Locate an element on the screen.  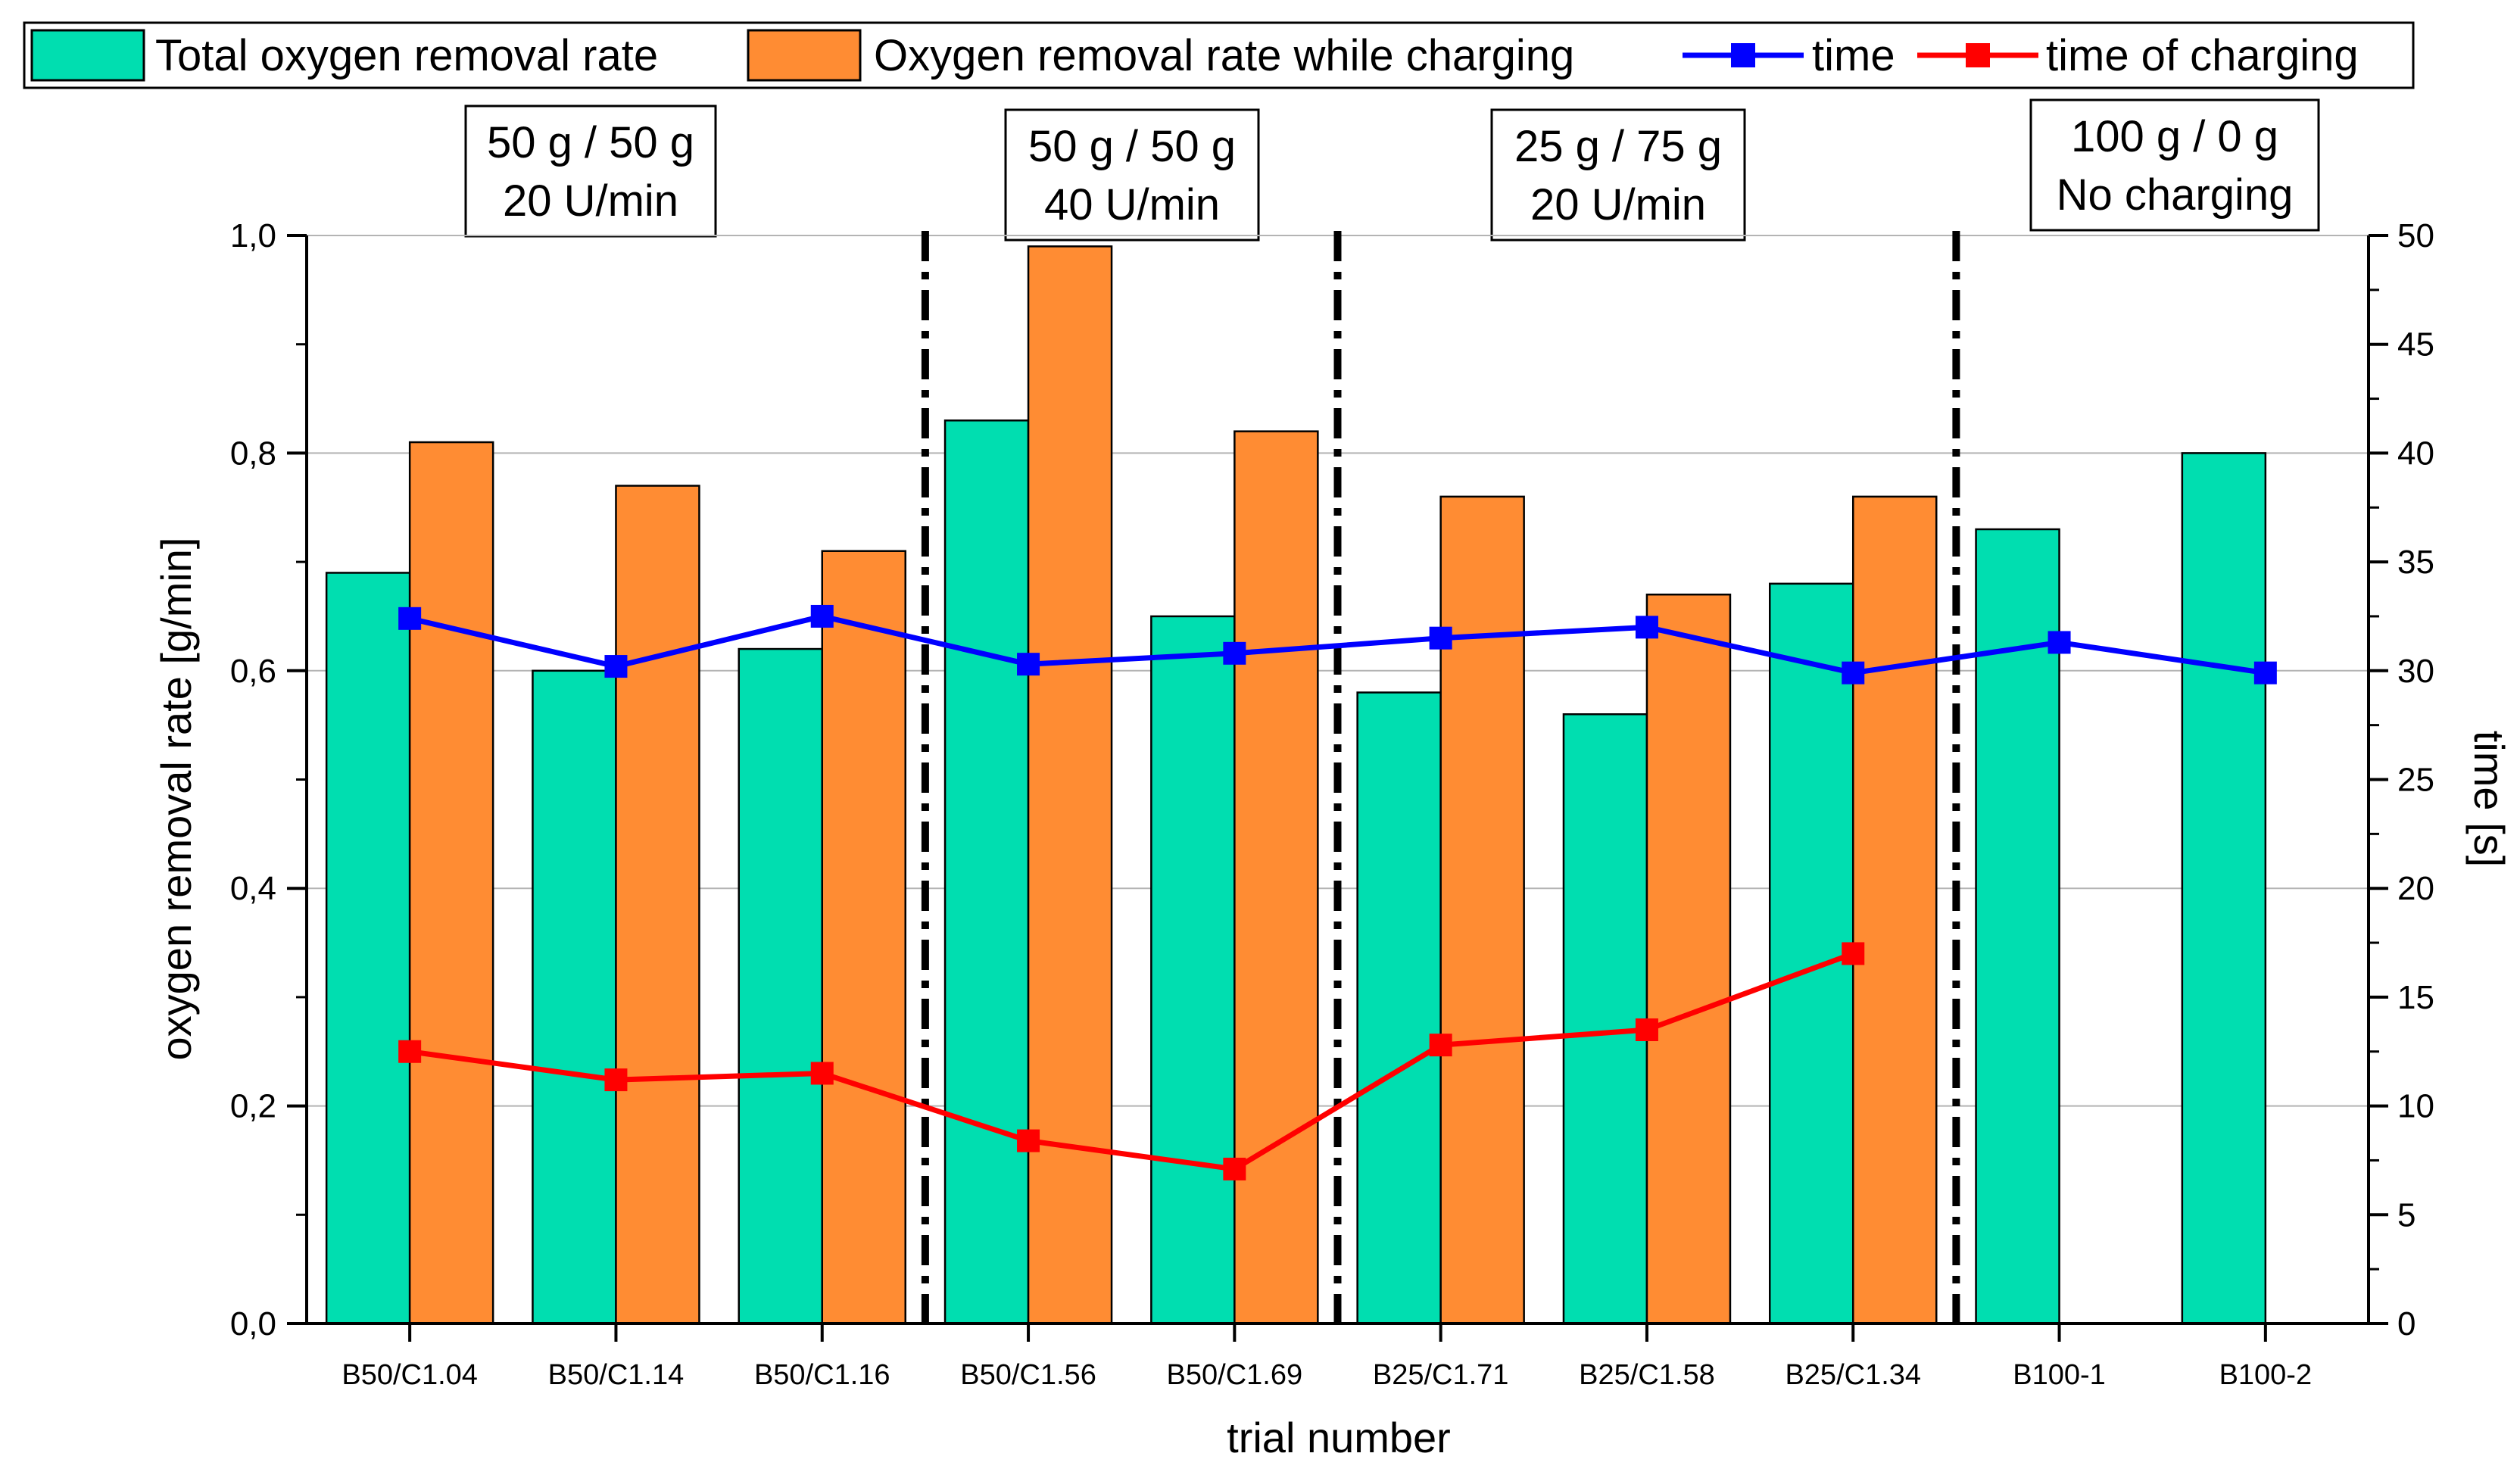
legend-label-time-charging: time of charging is located at coordinates (2202, 56).